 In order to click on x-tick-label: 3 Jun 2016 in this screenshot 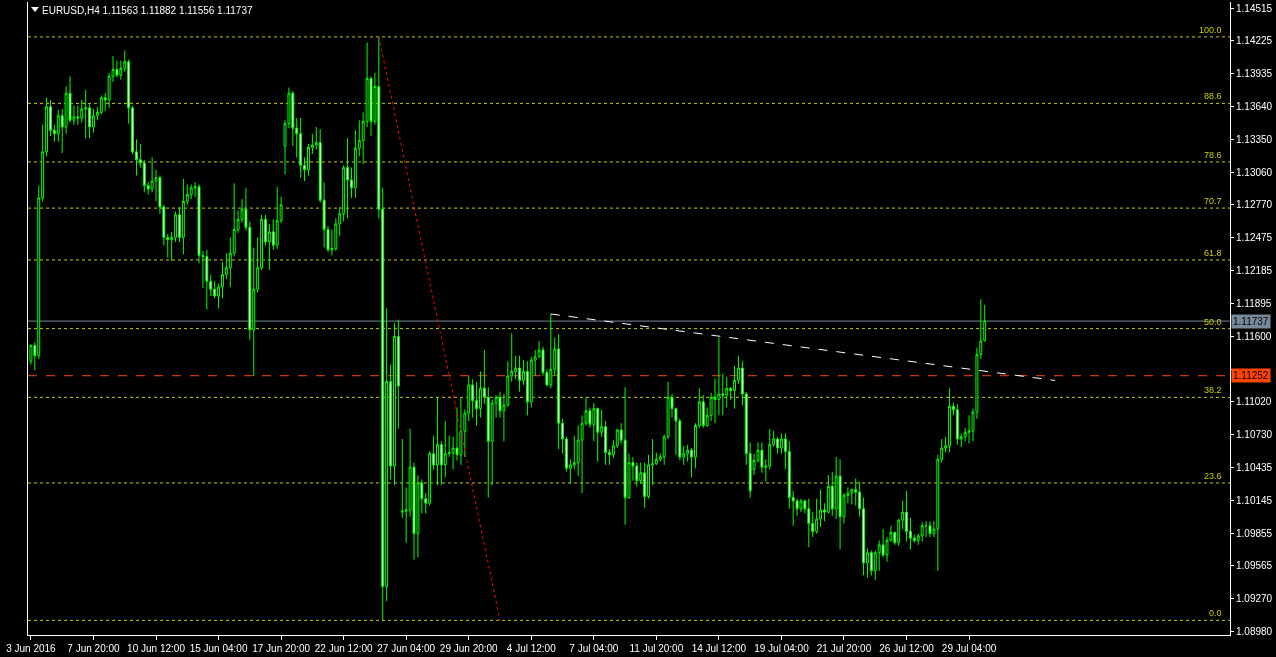, I will do `click(31, 648)`.